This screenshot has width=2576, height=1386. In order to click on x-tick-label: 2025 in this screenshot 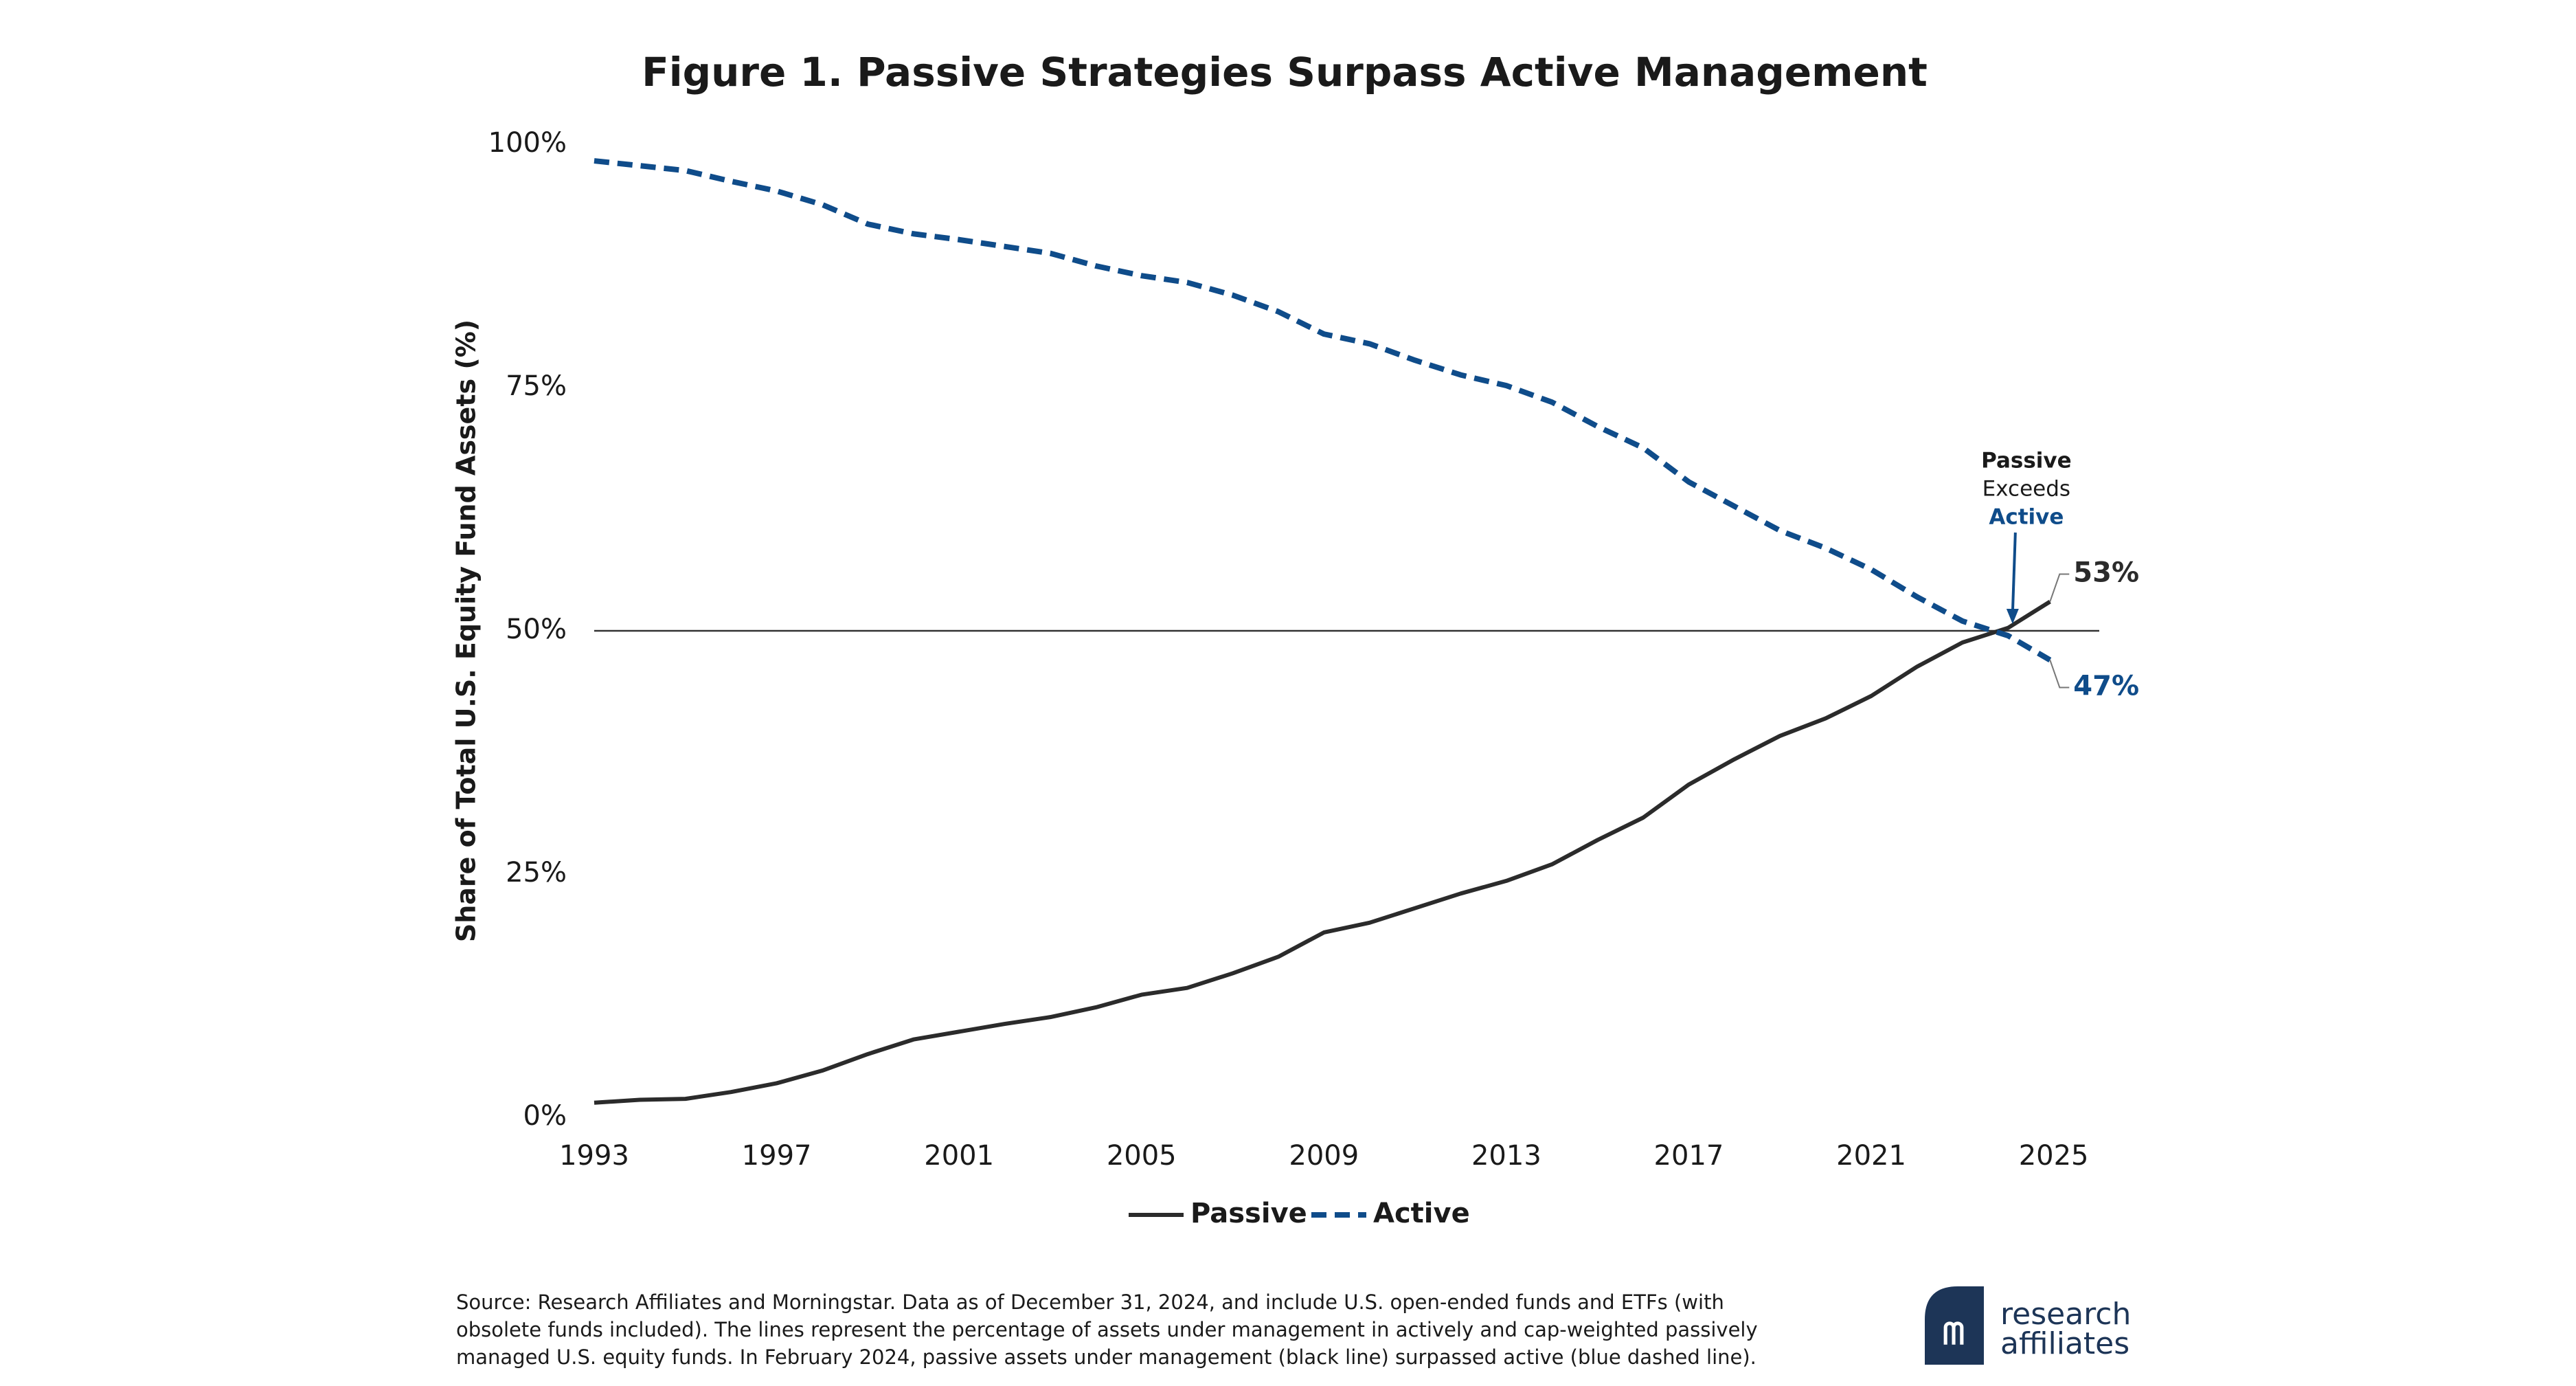, I will do `click(2054, 1156)`.